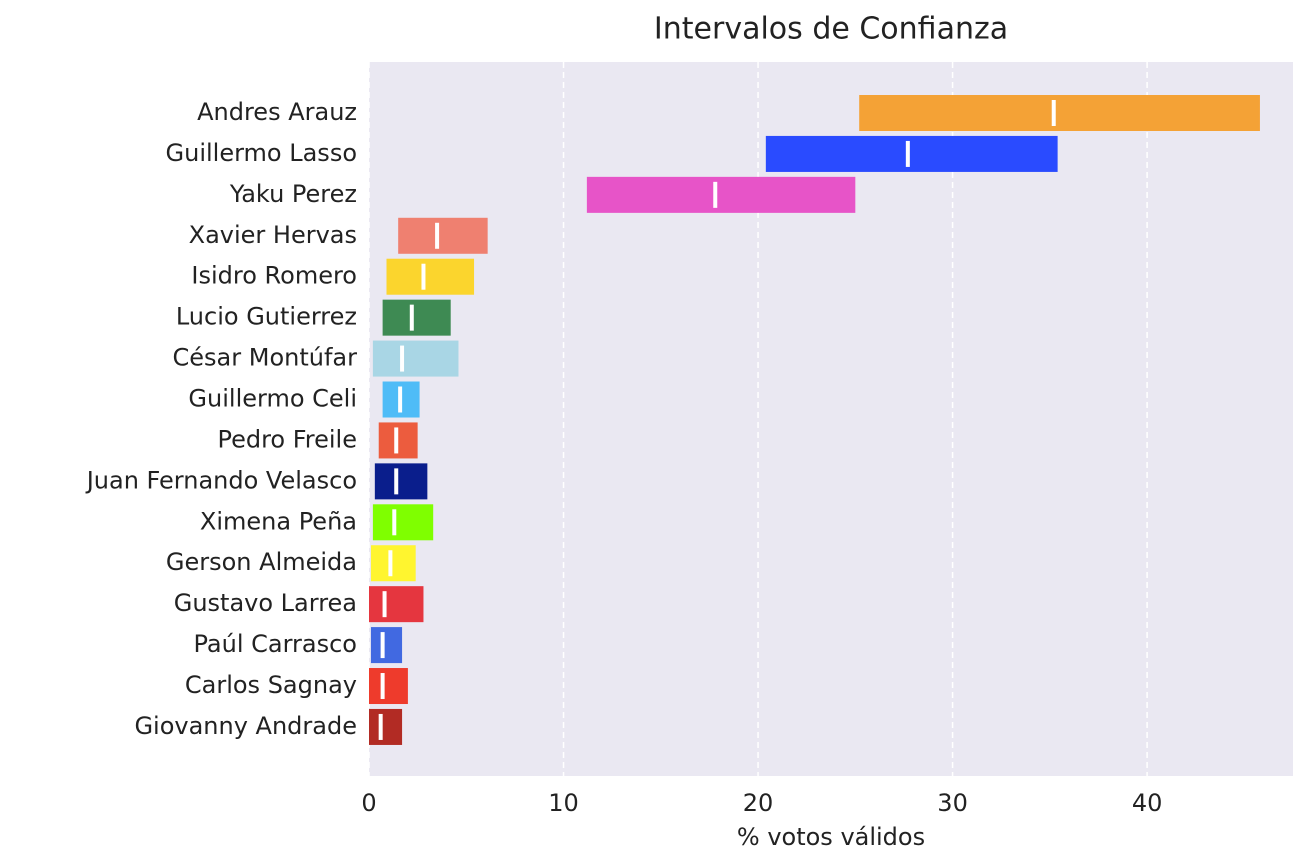 This screenshot has width=1293, height=858. I want to click on x-tick-label: 30, so click(952, 803).